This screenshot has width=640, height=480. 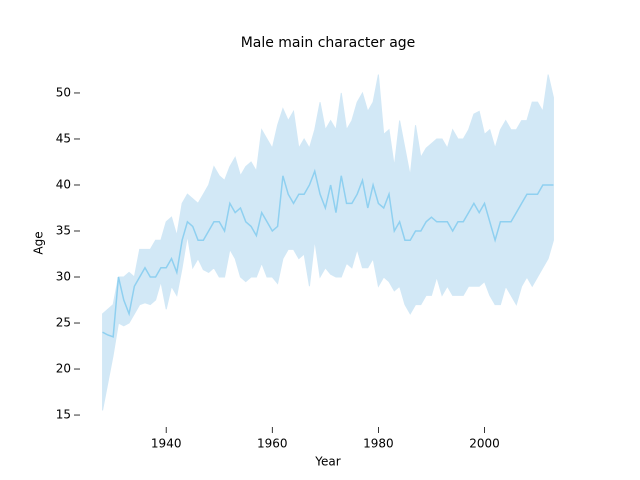 I want to click on y-tick-label: 15, so click(x=63, y=415).